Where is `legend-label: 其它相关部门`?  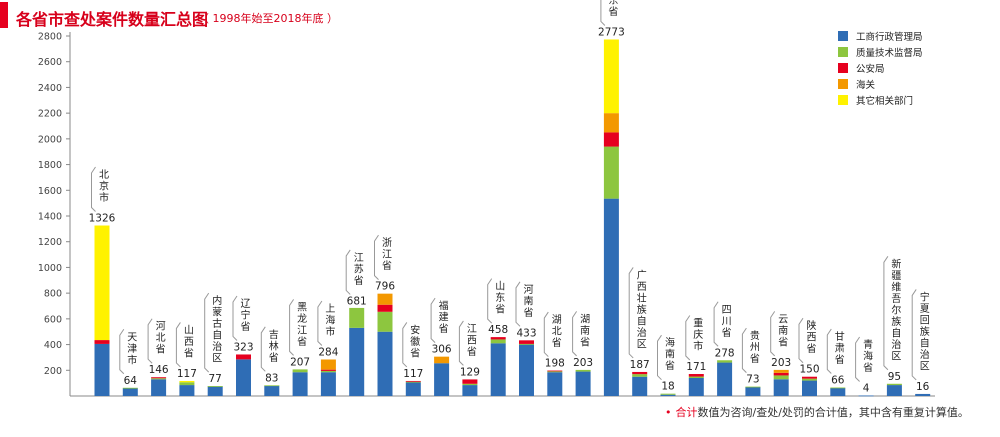 legend-label: 其它相关部门 is located at coordinates (885, 101).